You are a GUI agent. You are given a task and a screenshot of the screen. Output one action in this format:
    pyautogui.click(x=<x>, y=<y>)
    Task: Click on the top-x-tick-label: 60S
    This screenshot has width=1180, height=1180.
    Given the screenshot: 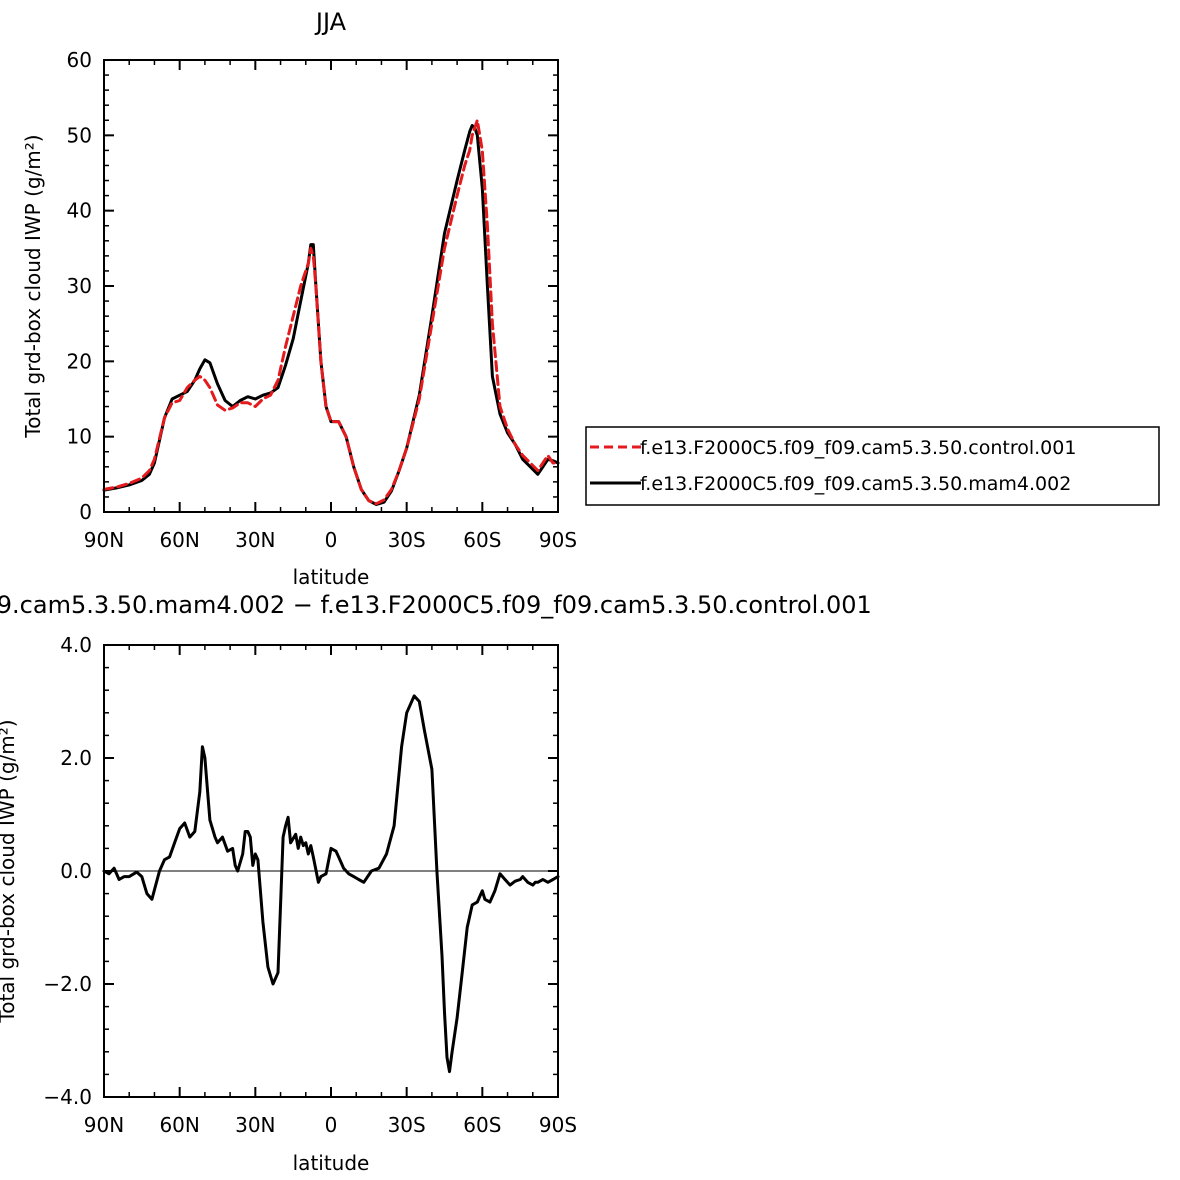 What is the action you would take?
    pyautogui.click(x=482, y=540)
    